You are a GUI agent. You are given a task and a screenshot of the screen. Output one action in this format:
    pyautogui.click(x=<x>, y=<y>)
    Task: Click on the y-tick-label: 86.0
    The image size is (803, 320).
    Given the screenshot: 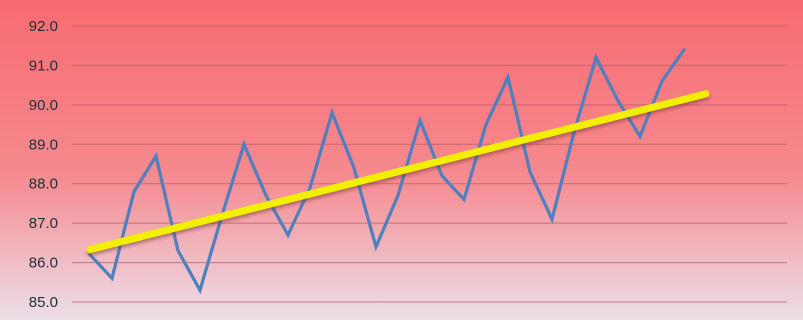 What is the action you would take?
    pyautogui.click(x=43, y=263)
    